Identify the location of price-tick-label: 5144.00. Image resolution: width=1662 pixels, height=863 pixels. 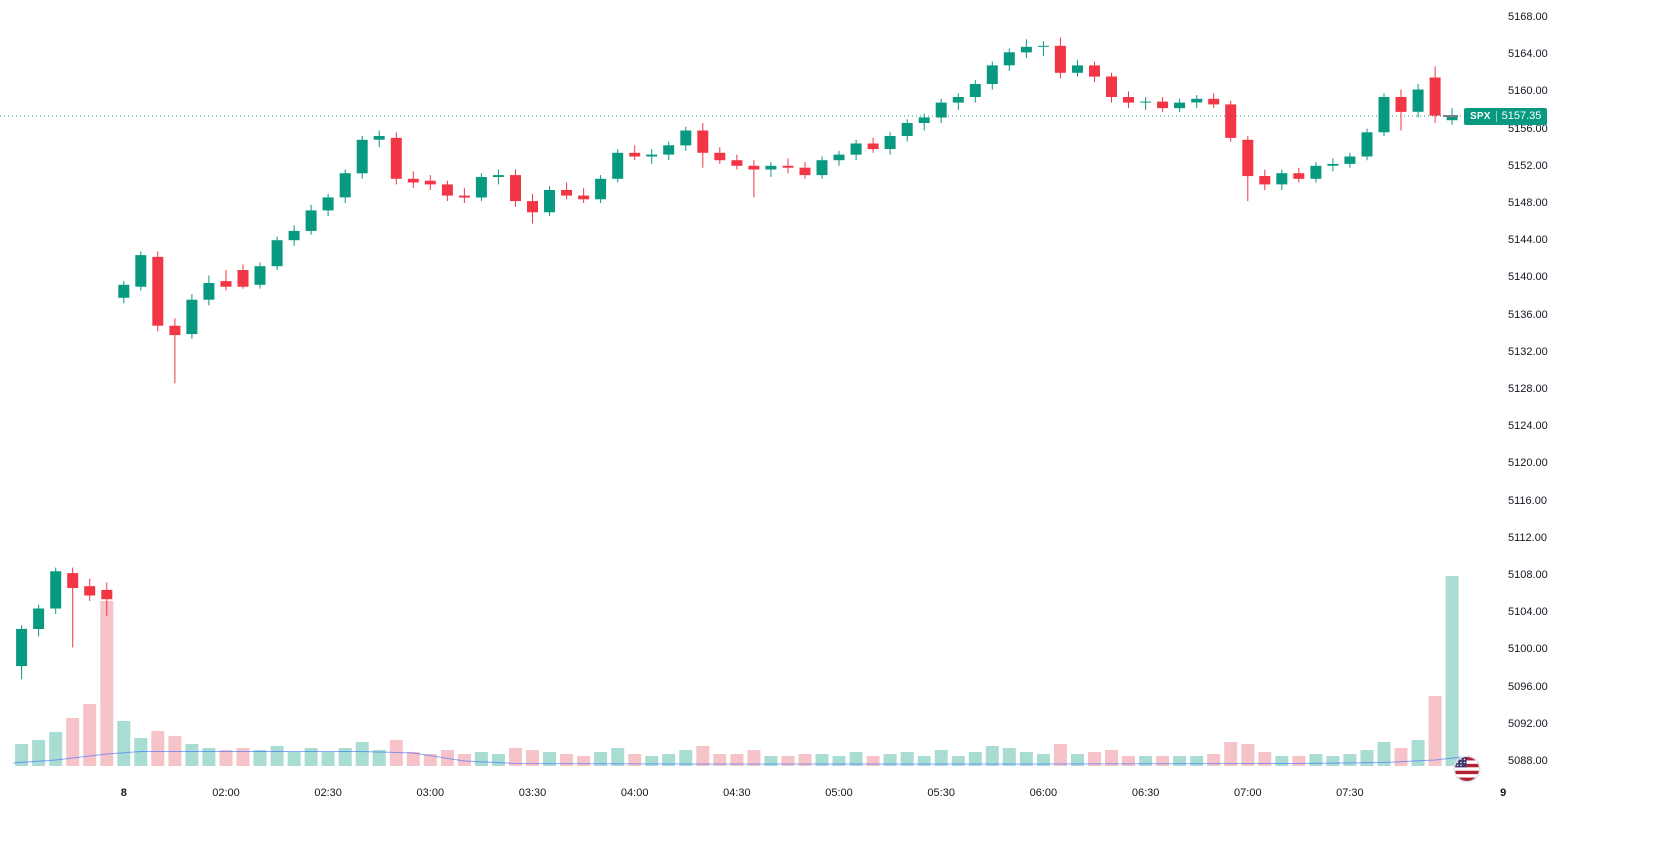
(1528, 240).